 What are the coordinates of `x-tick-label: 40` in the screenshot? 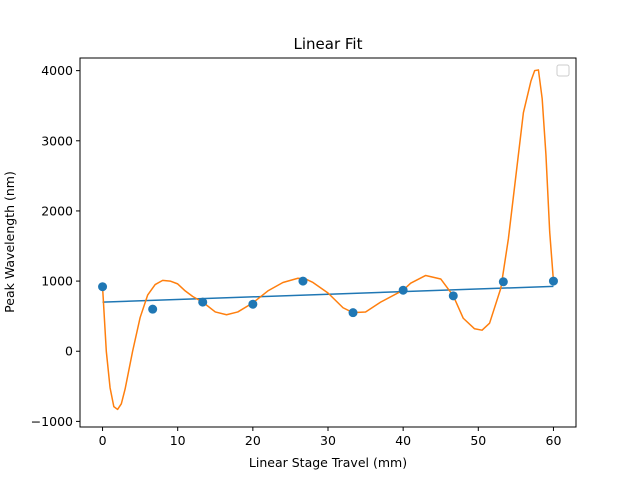 It's located at (403, 440).